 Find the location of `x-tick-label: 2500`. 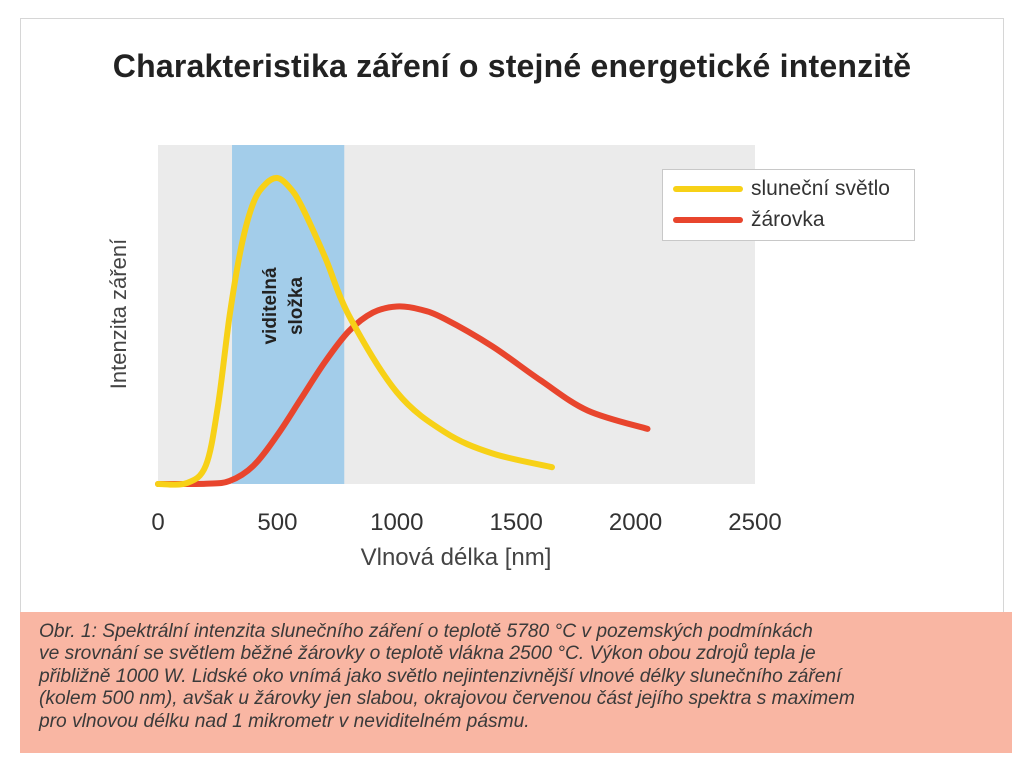

x-tick-label: 2500 is located at coordinates (754, 522).